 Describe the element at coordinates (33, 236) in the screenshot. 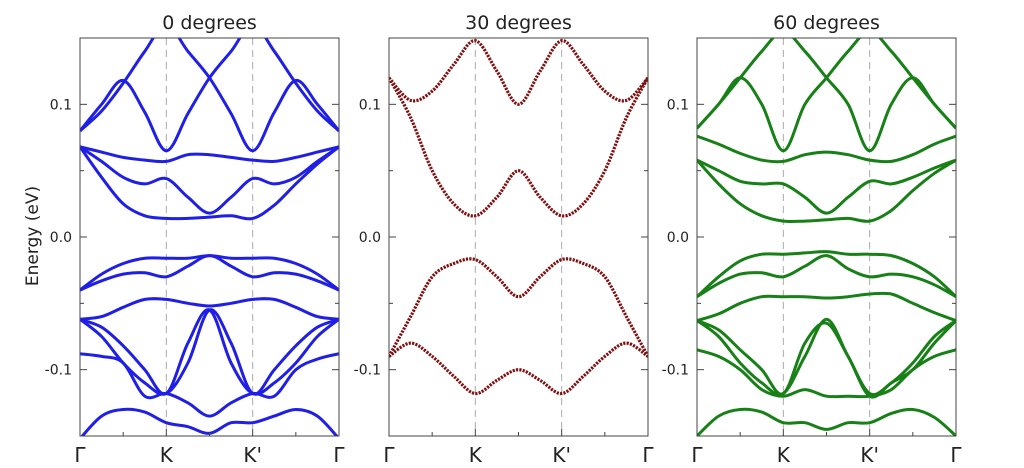

I see `y-axis-label: Energy (eV)` at that location.